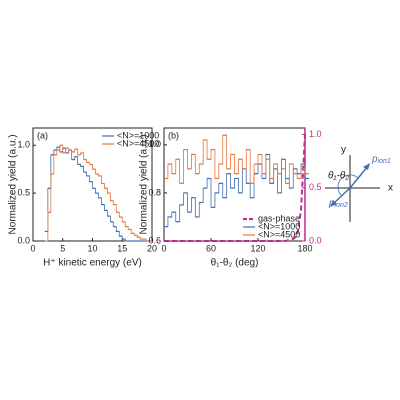 Image resolution: width=400 pixels, height=400 pixels. Describe the element at coordinates (154, 240) in the screenshot. I see `y-tick-label: 0.6` at that location.